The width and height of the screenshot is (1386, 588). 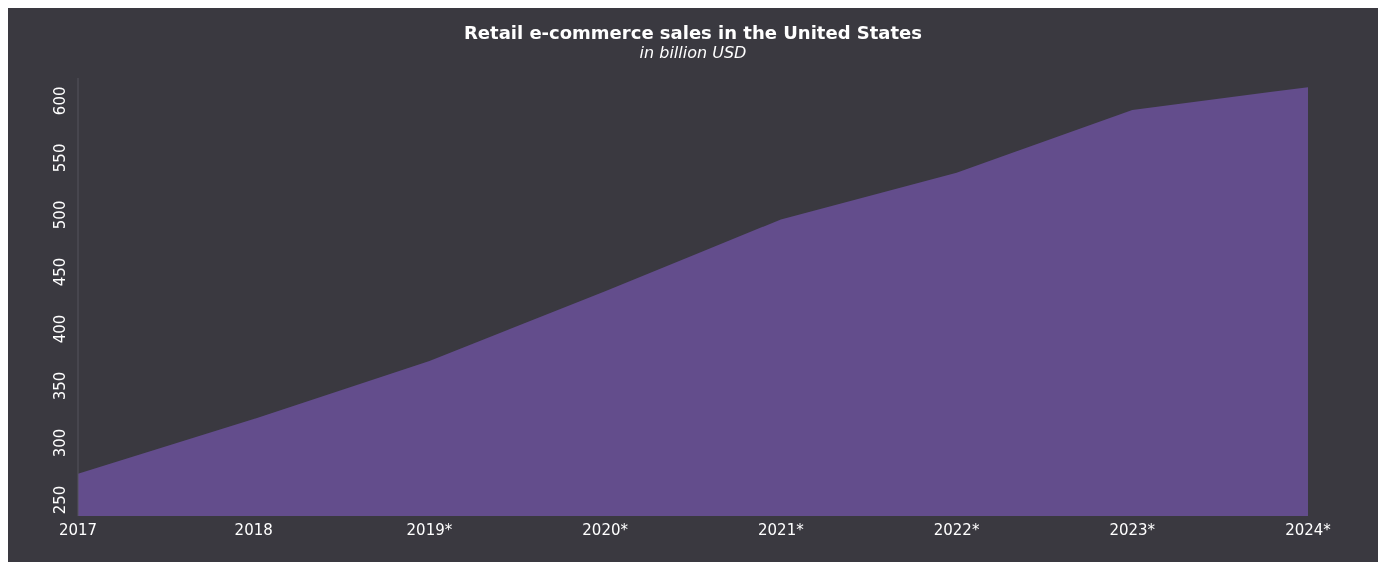 I want to click on y-tick-label: 400, so click(x=60, y=329).